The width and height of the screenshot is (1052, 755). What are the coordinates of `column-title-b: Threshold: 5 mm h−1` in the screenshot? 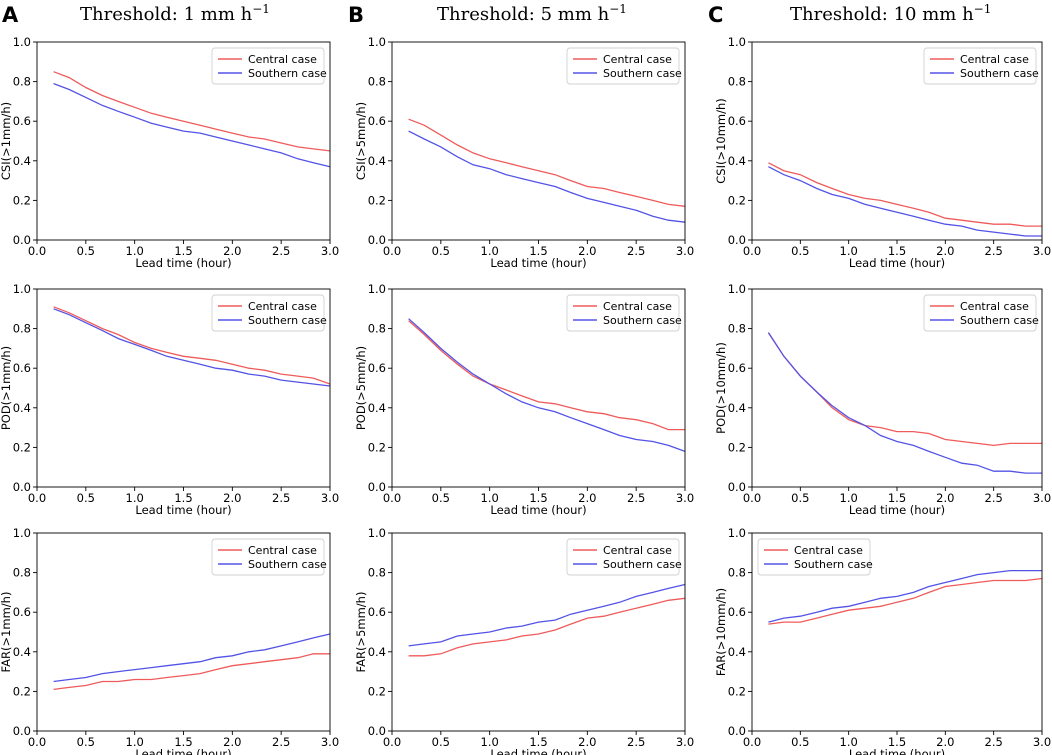 It's located at (532, 13).